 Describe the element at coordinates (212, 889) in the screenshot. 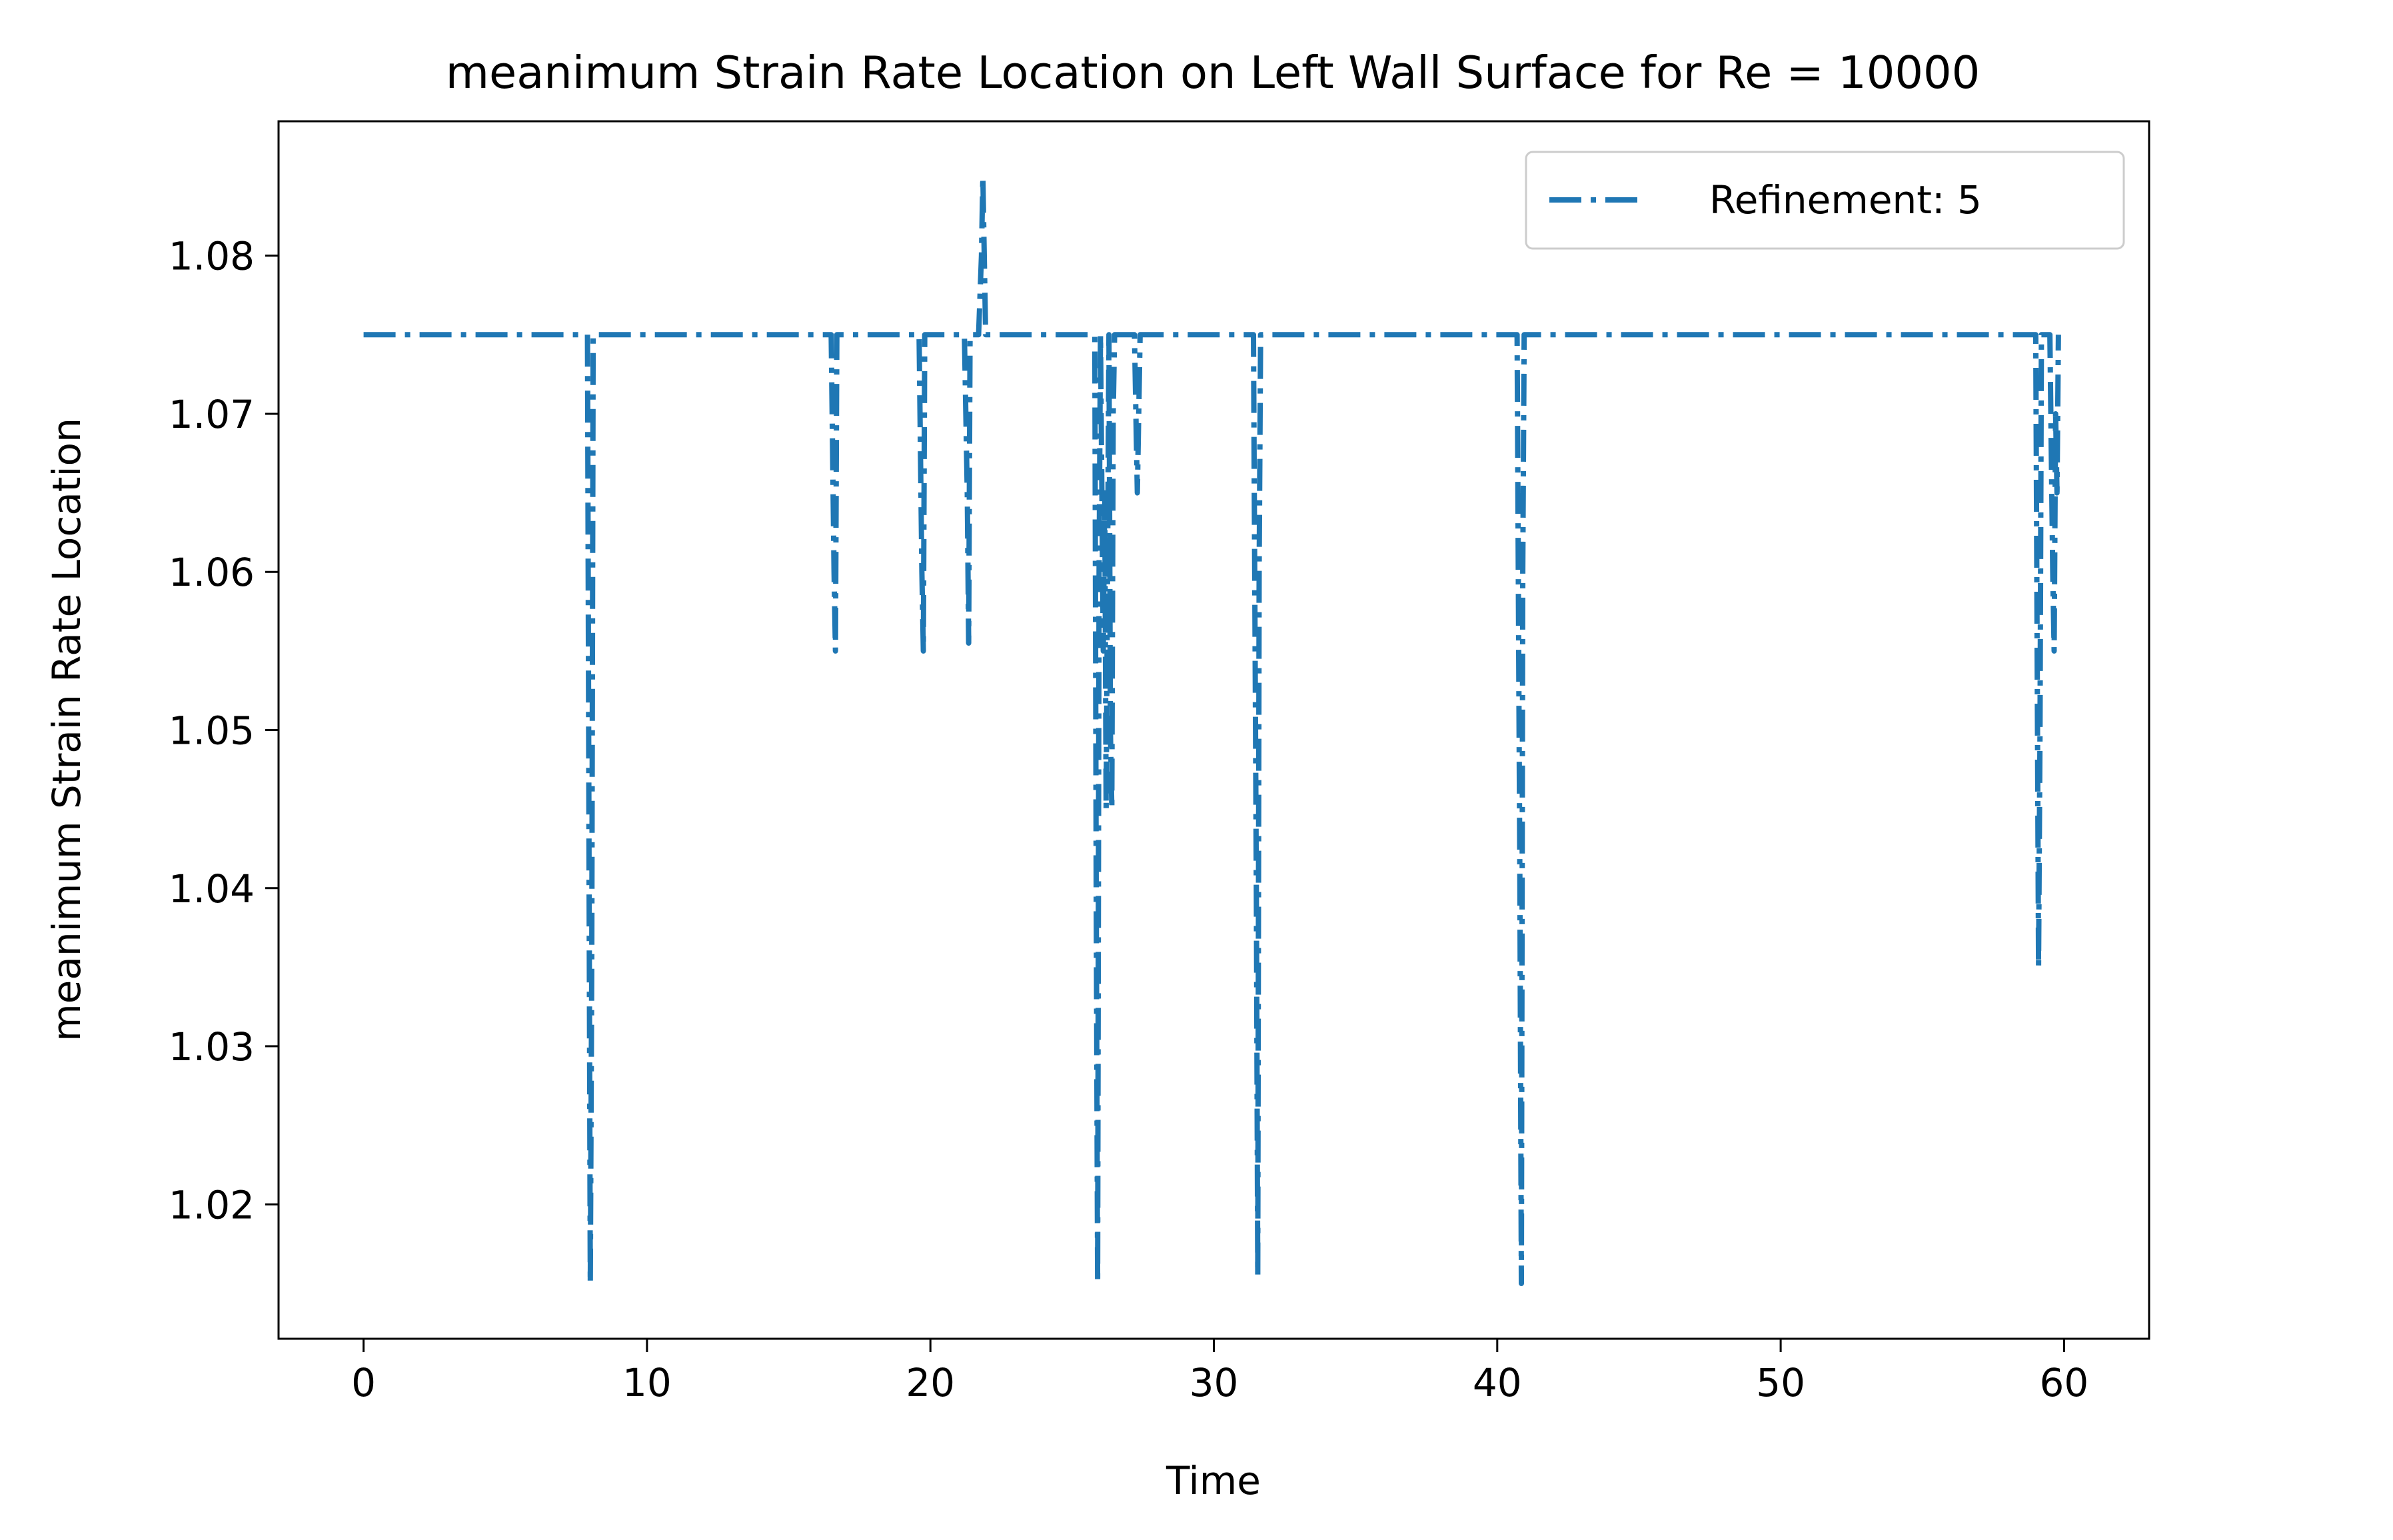

I see `y-tick-label: 1.04` at that location.